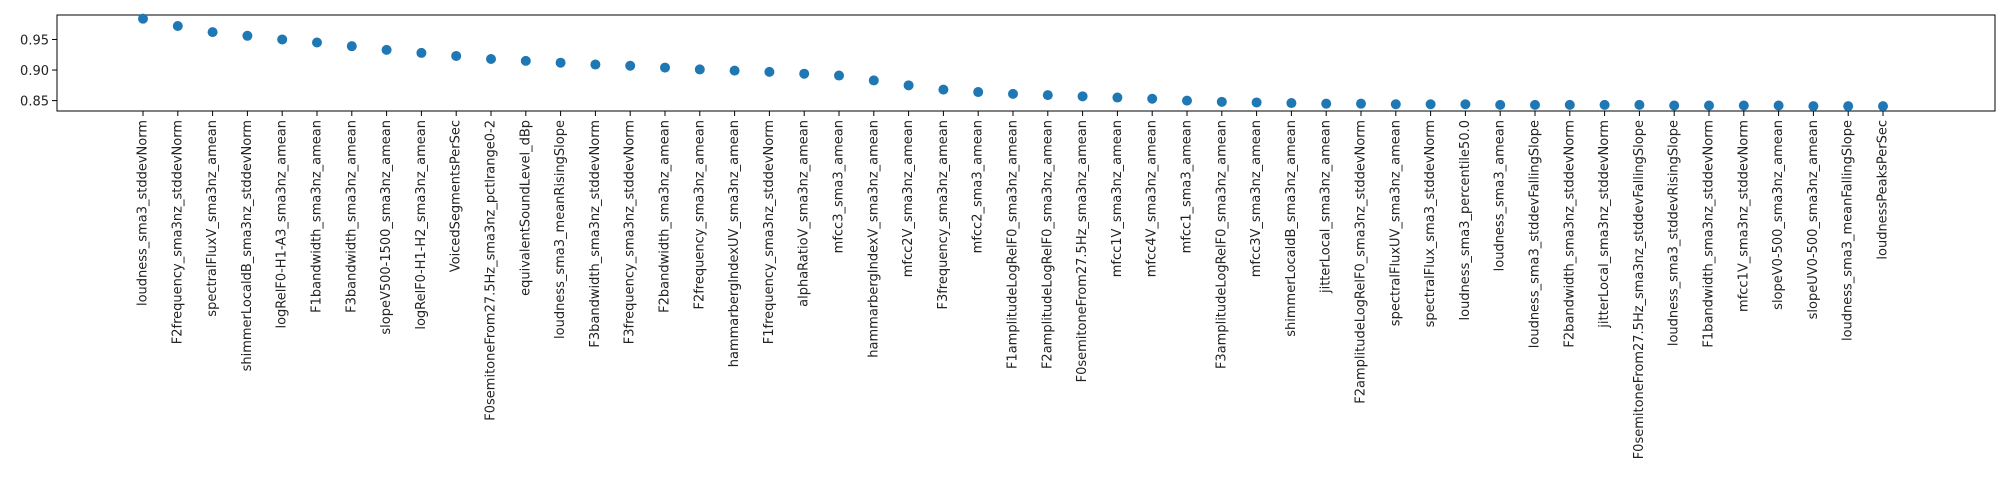 This screenshot has width=2000, height=500. What do you see at coordinates (421, 225) in the screenshot?
I see `x-tick-label: logRelF0-H1-H2_sma3nz_amean` at bounding box center [421, 225].